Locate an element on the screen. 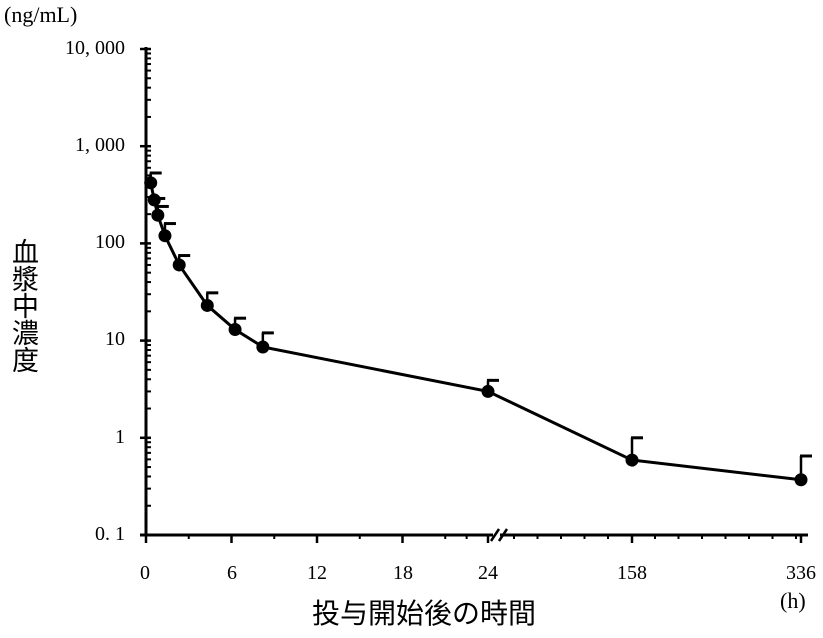  y-tick-10: 10 is located at coordinates (115, 339).